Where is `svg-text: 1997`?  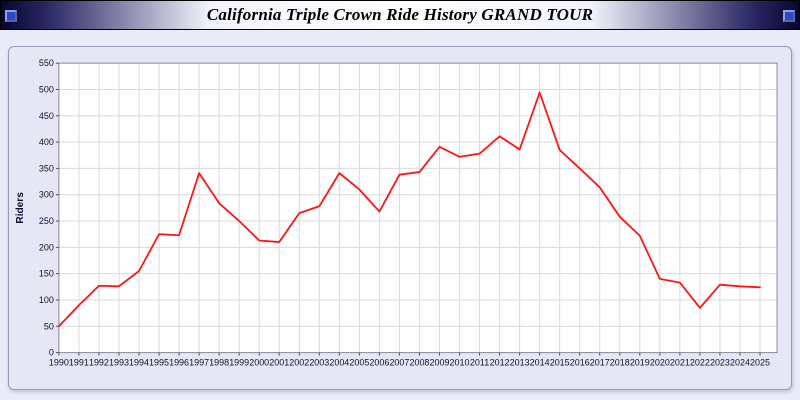 svg-text: 1997 is located at coordinates (199, 363).